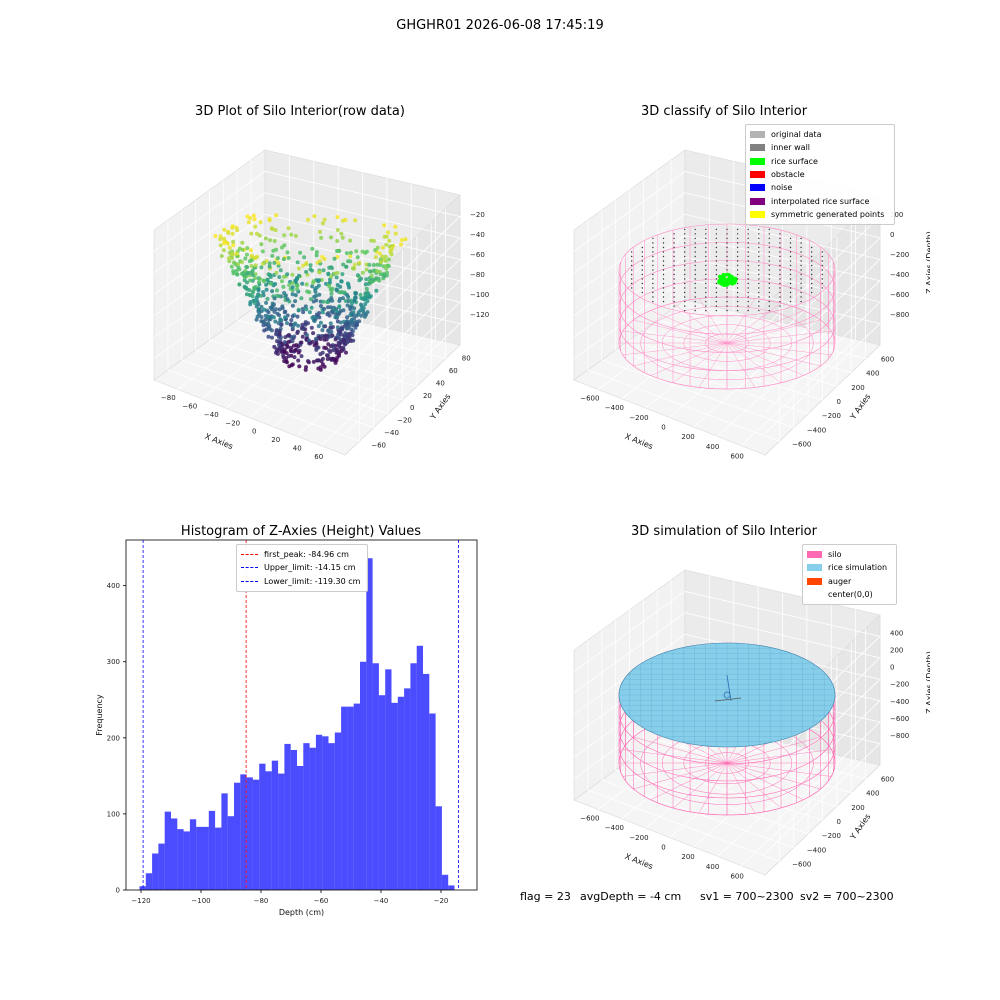  I want to click on chart2-z-tick: −800, so click(899, 315).